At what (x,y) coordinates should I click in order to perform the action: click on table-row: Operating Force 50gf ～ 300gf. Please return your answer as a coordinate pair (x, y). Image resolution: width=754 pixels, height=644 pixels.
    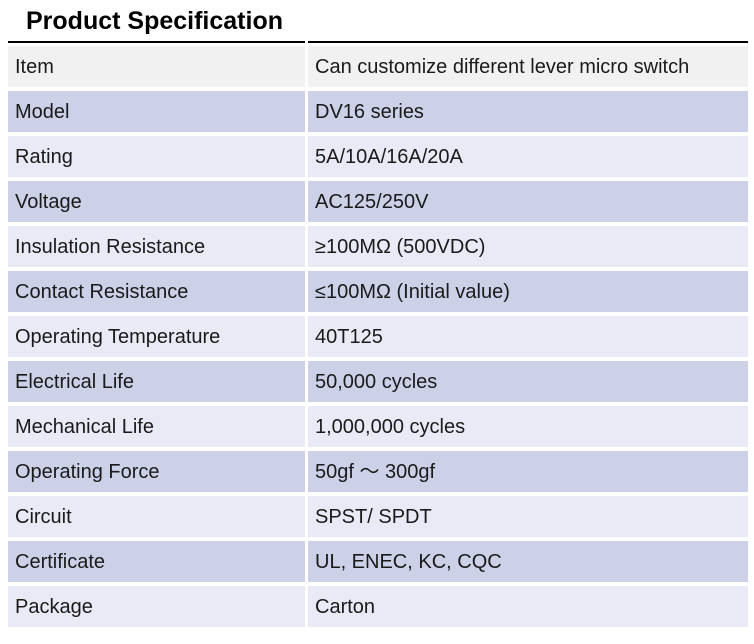
    Looking at the image, I should click on (378, 471).